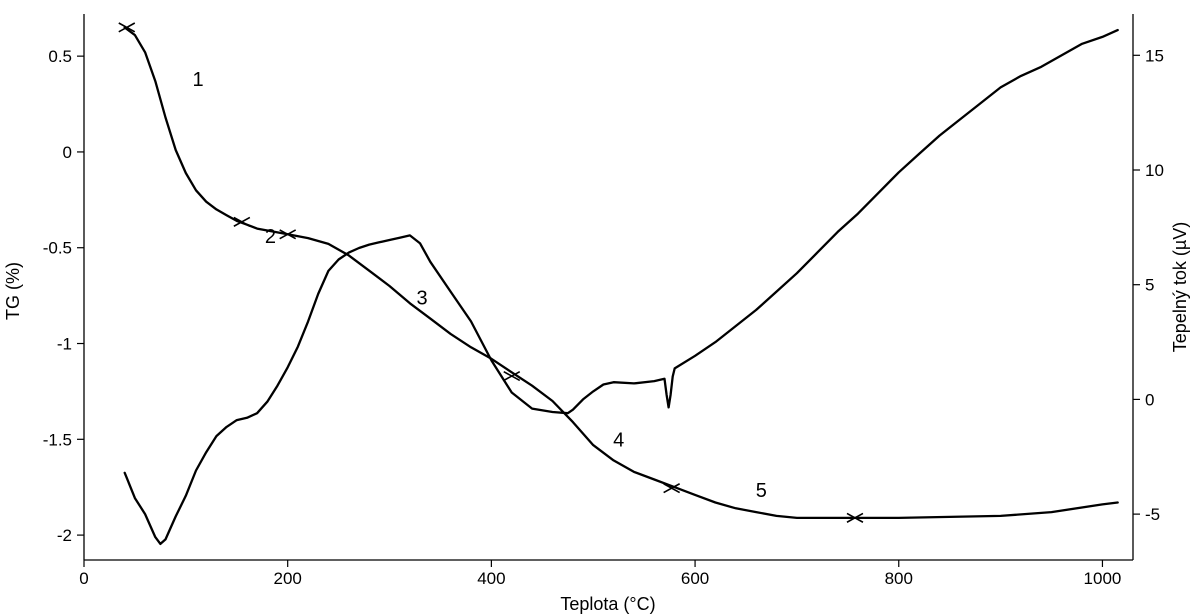  What do you see at coordinates (1154, 170) in the screenshot?
I see `y2-tick-label: 10` at bounding box center [1154, 170].